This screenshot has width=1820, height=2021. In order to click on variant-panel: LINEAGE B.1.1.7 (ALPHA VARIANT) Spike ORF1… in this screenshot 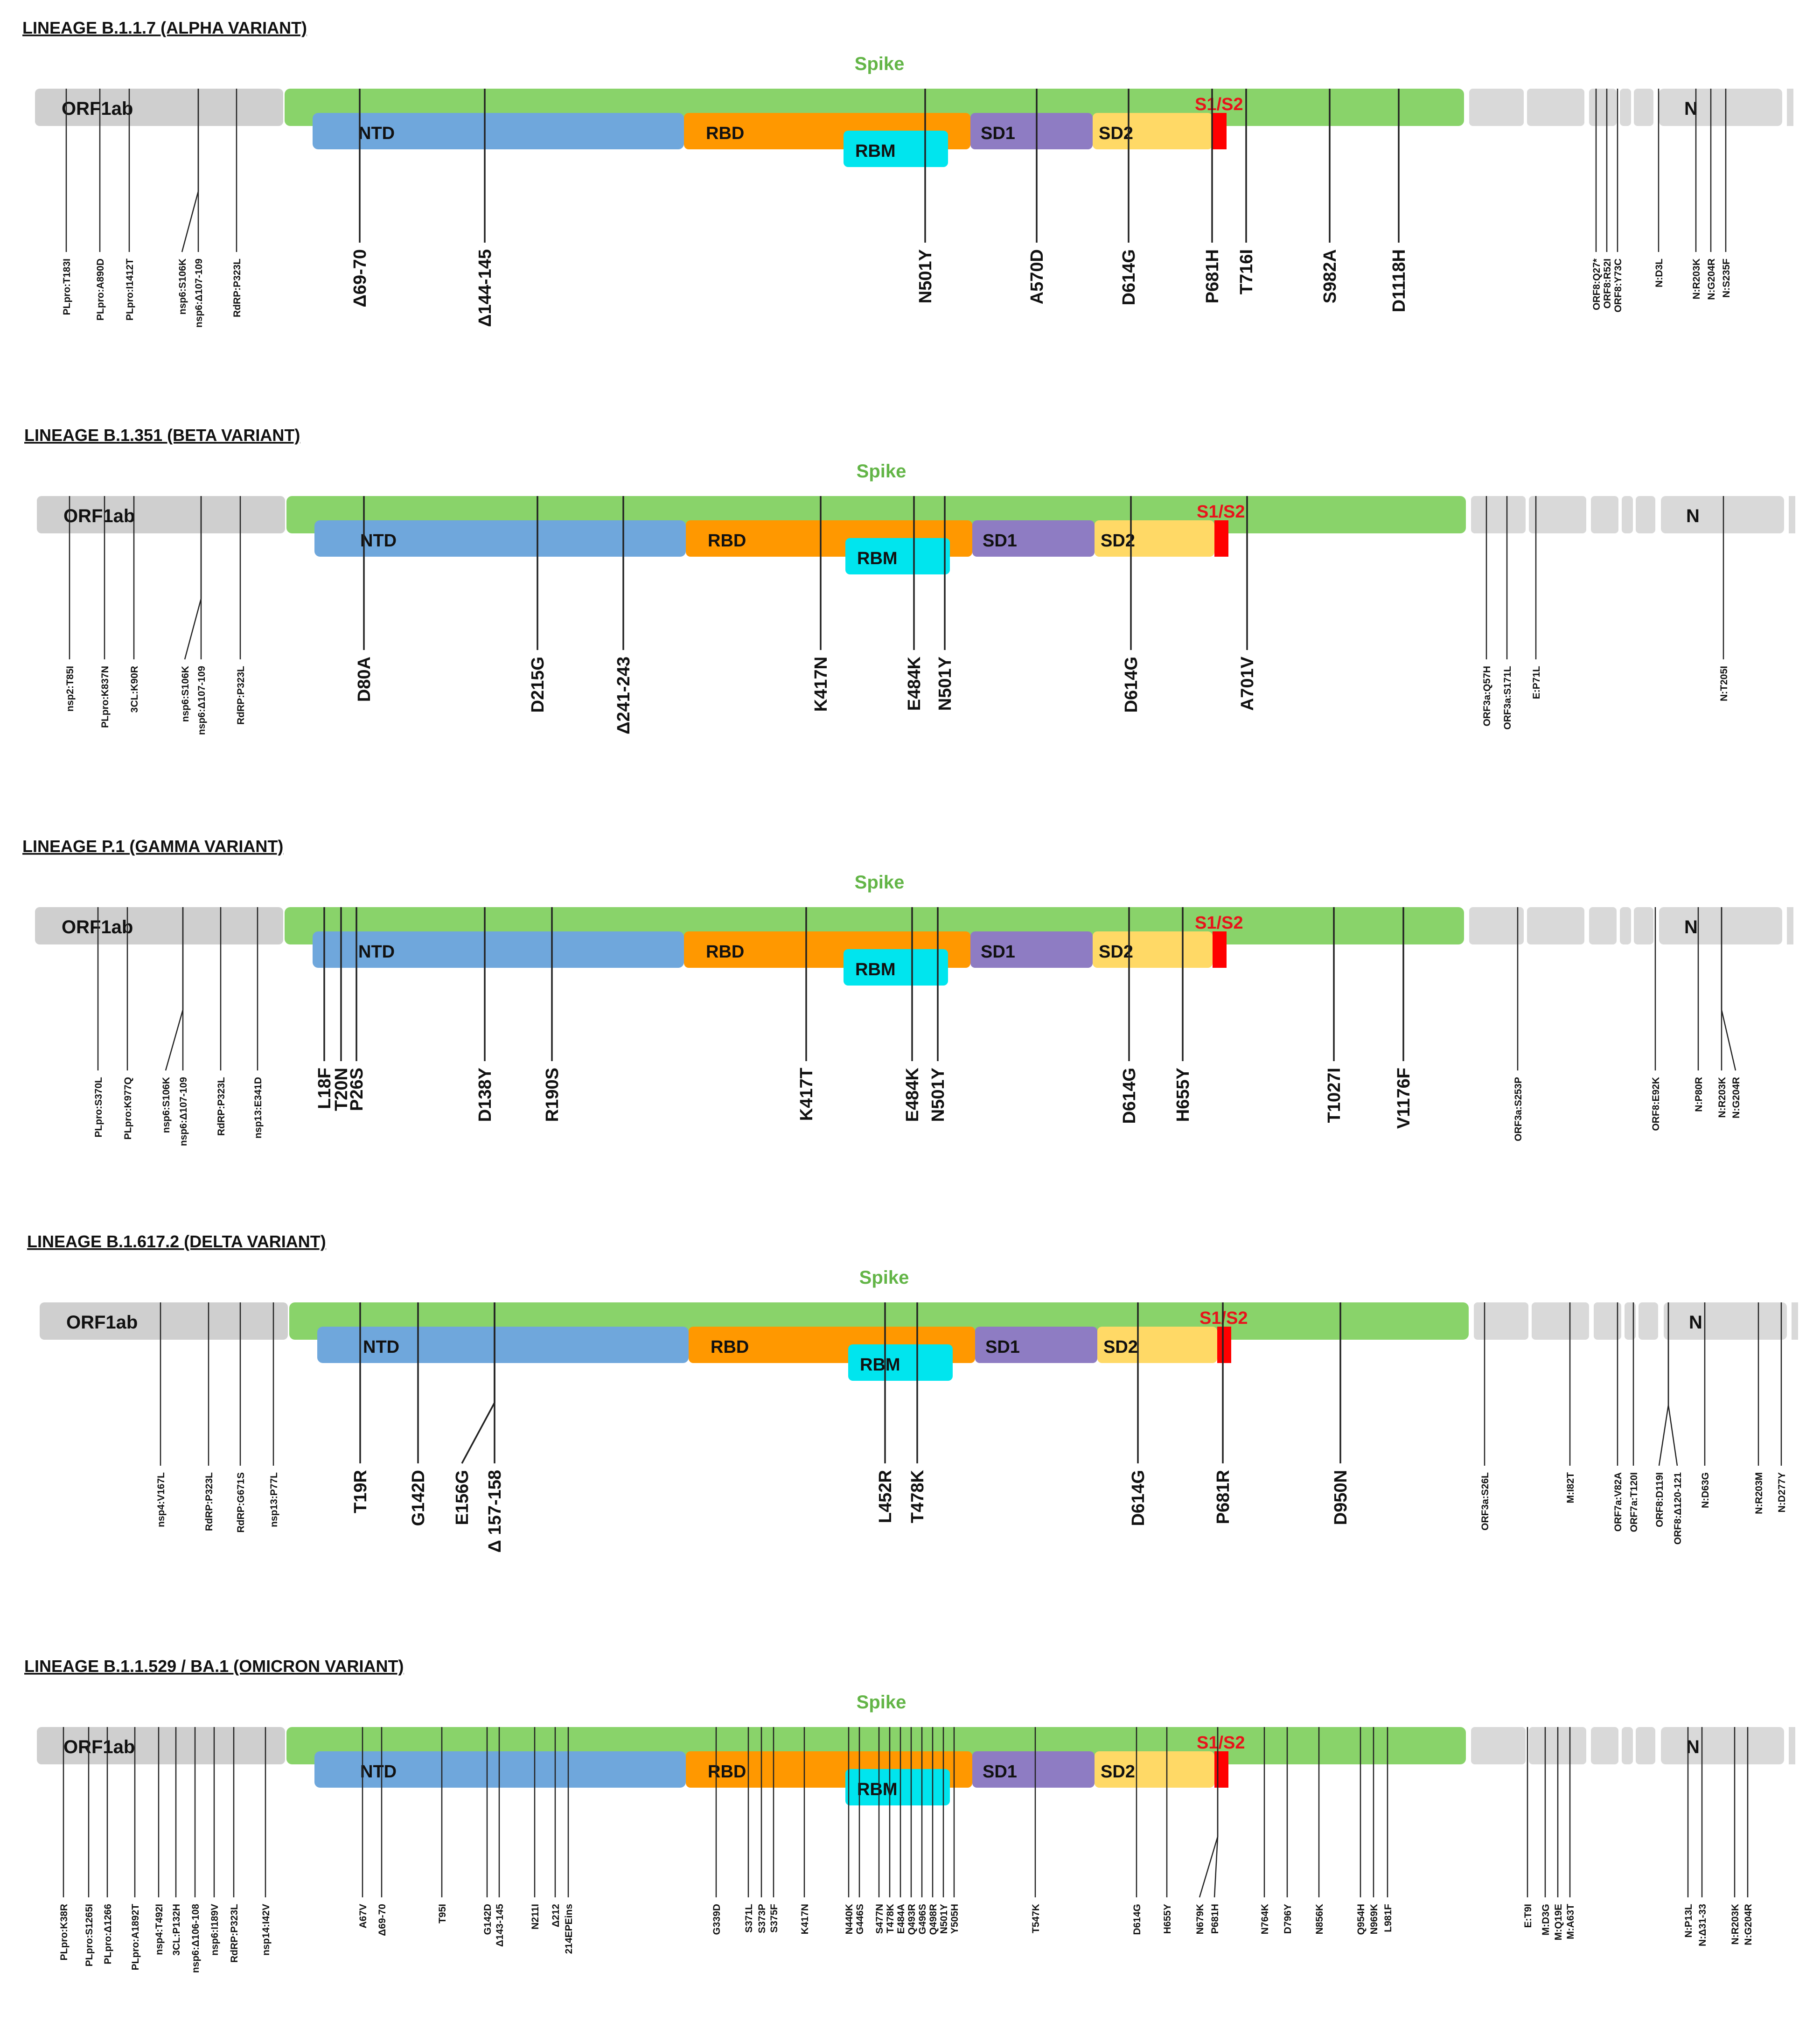, I will do `click(907, 173)`.